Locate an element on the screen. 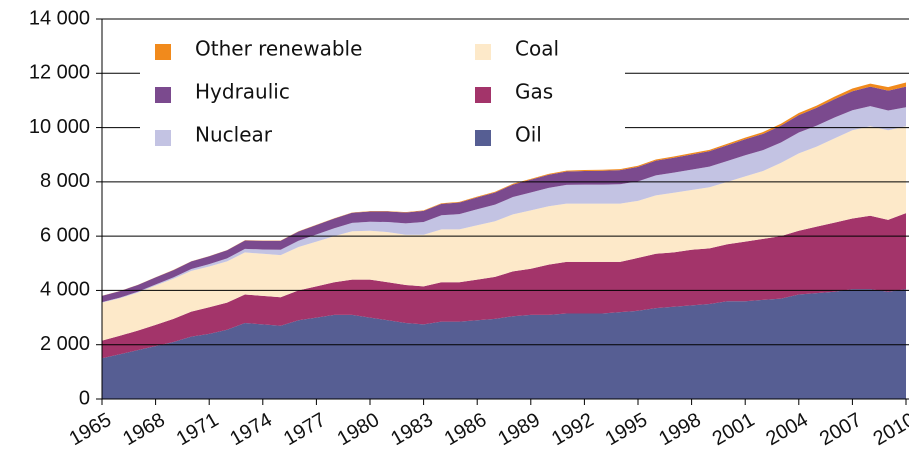  x-tick-label: 1965 is located at coordinates (91, 429).